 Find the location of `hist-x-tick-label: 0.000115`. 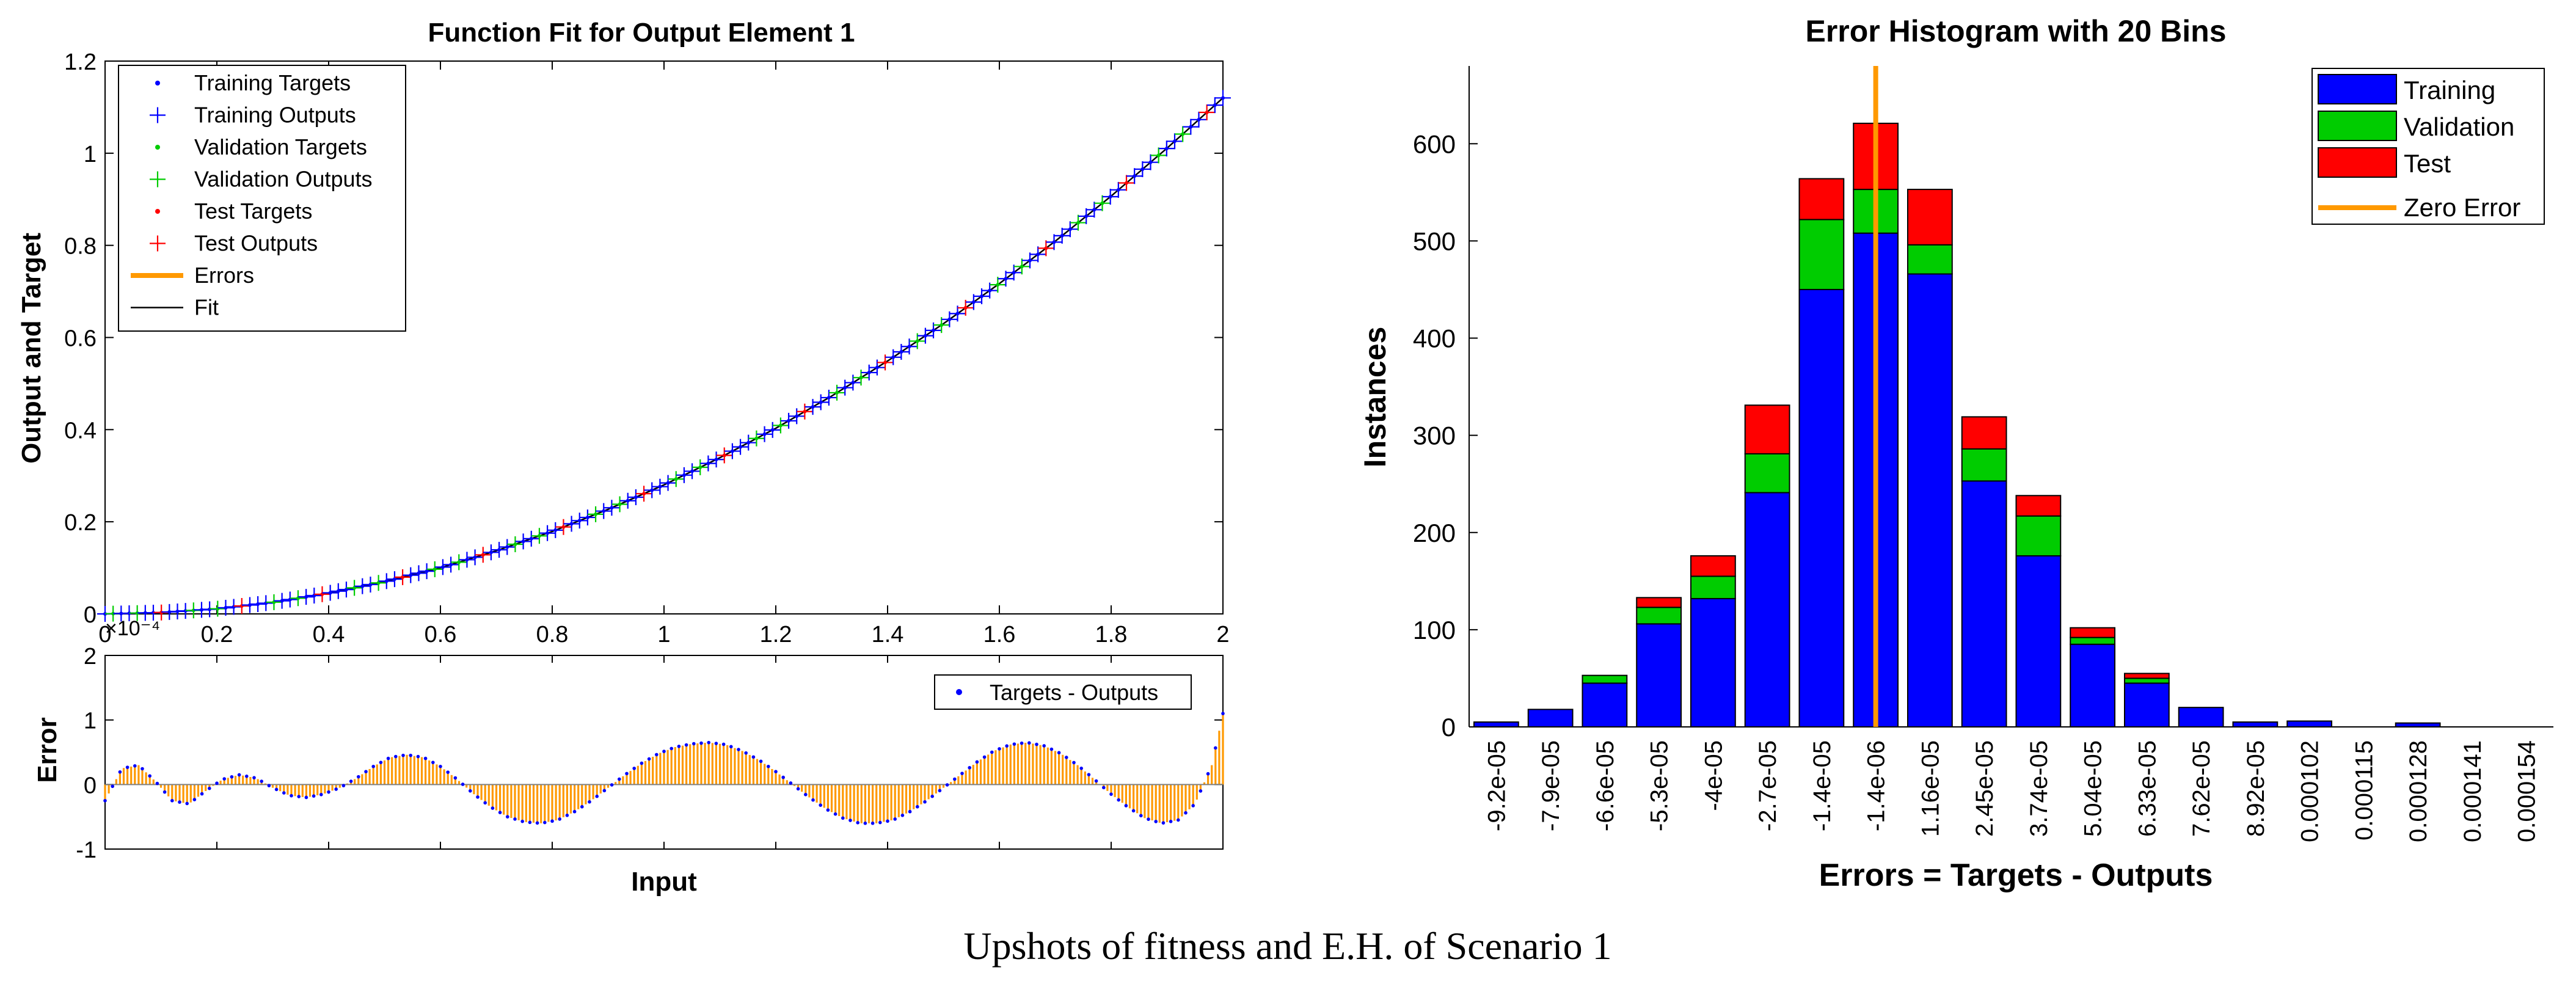

hist-x-tick-label: 0.000115 is located at coordinates (2364, 790).